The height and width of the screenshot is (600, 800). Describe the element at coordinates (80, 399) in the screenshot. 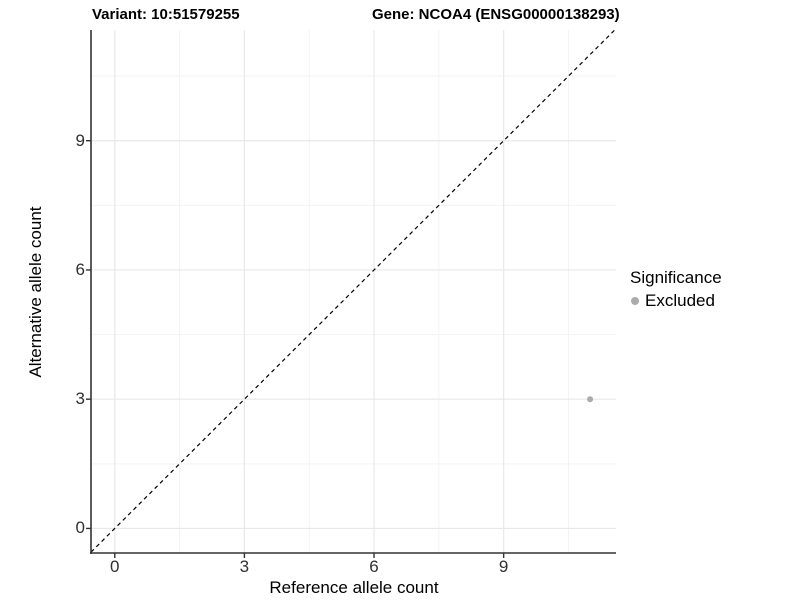

I see `y-tick-label: 3` at that location.